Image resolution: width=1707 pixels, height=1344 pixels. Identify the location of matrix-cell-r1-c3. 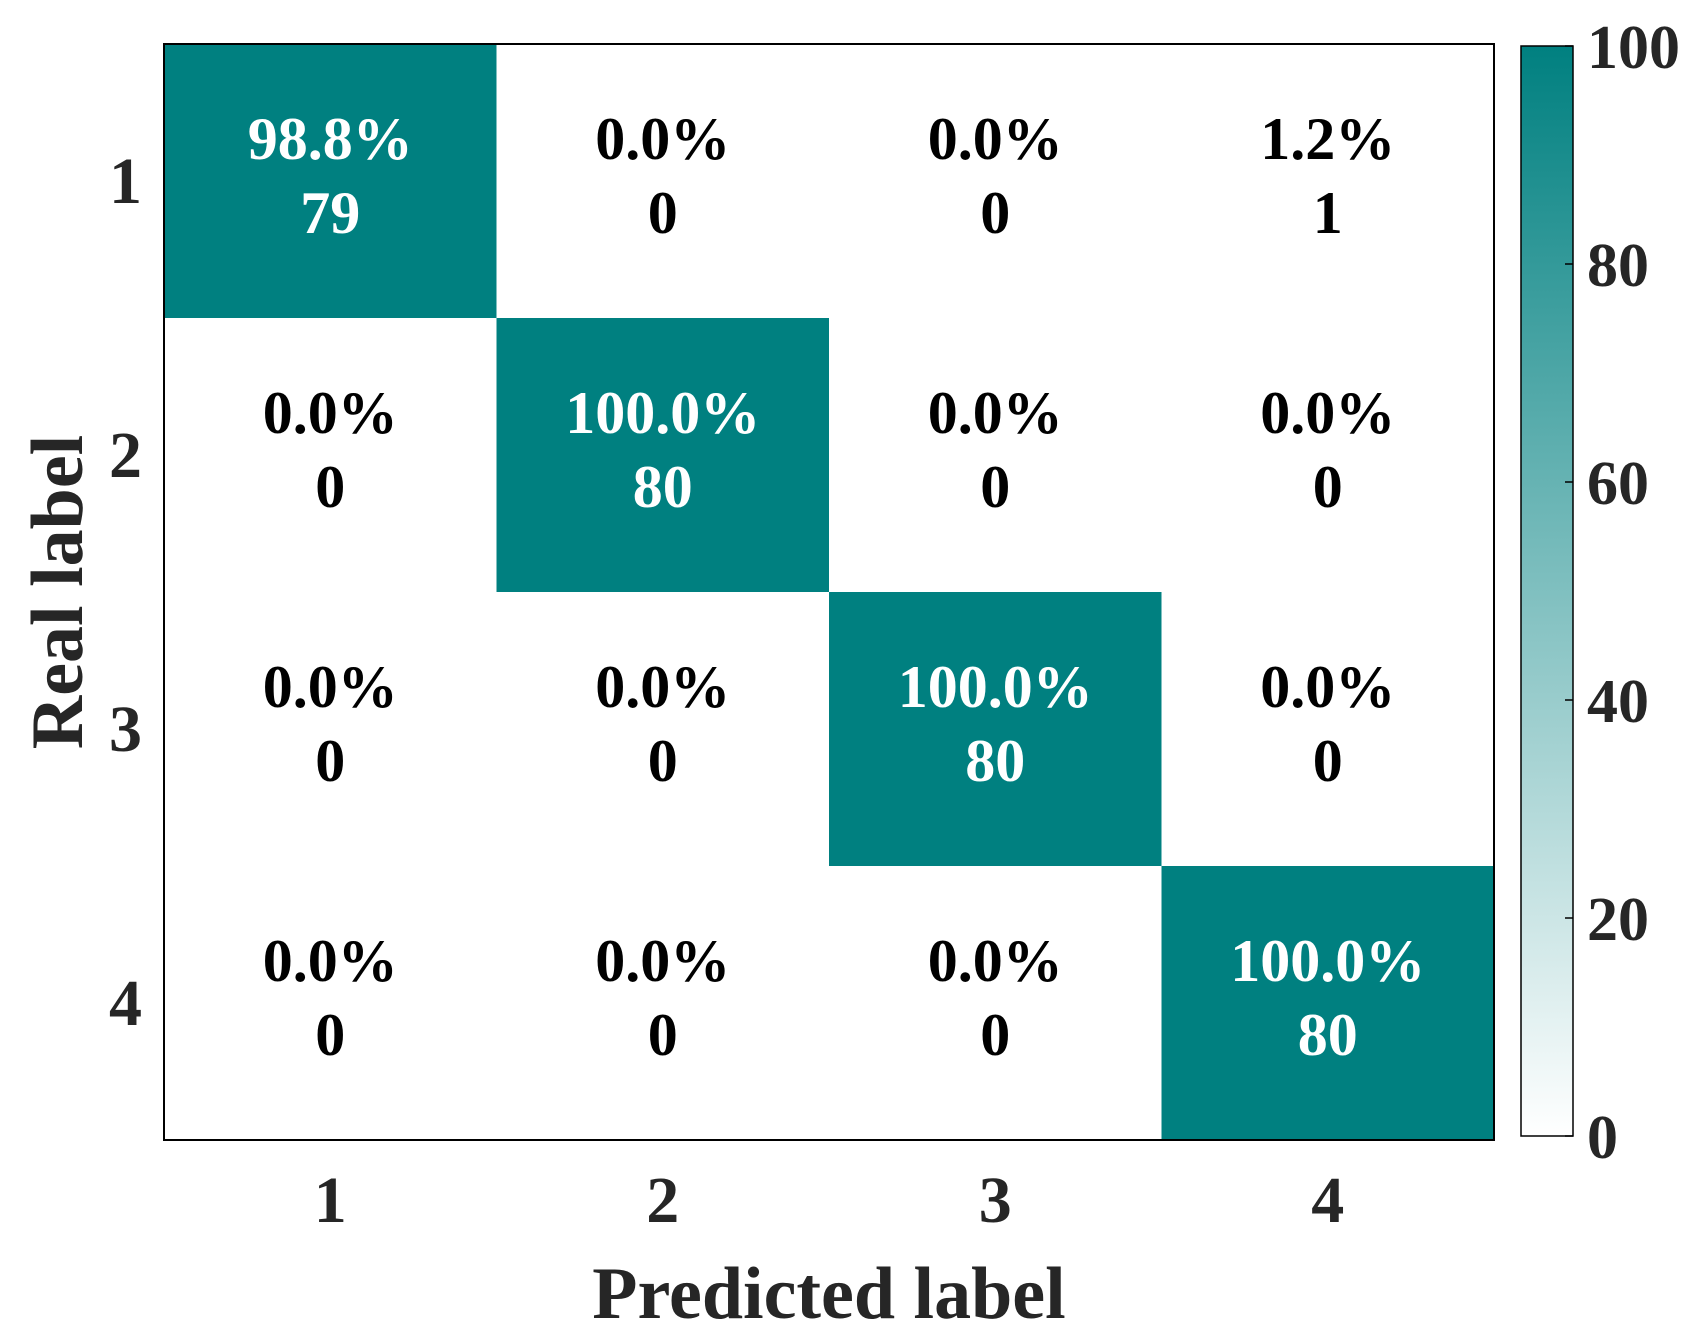
(995, 181).